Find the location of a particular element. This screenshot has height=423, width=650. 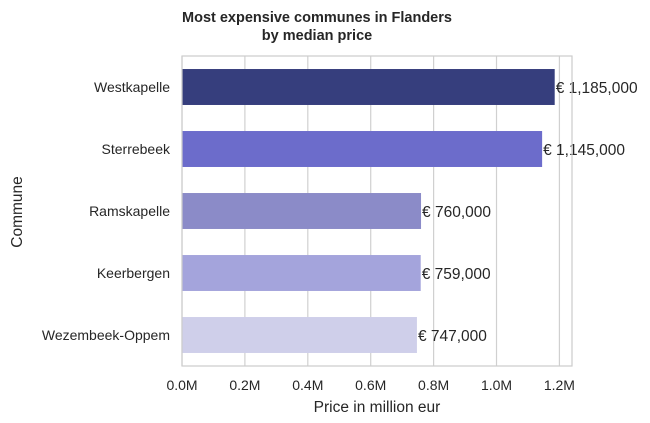

y-tick-label-4: Wezembeek-Oppem is located at coordinates (106, 335).